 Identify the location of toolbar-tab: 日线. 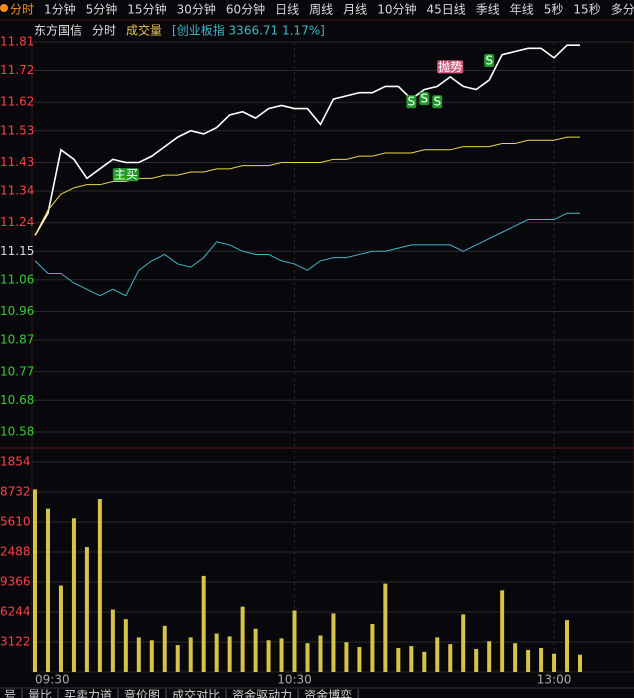
(287, 10).